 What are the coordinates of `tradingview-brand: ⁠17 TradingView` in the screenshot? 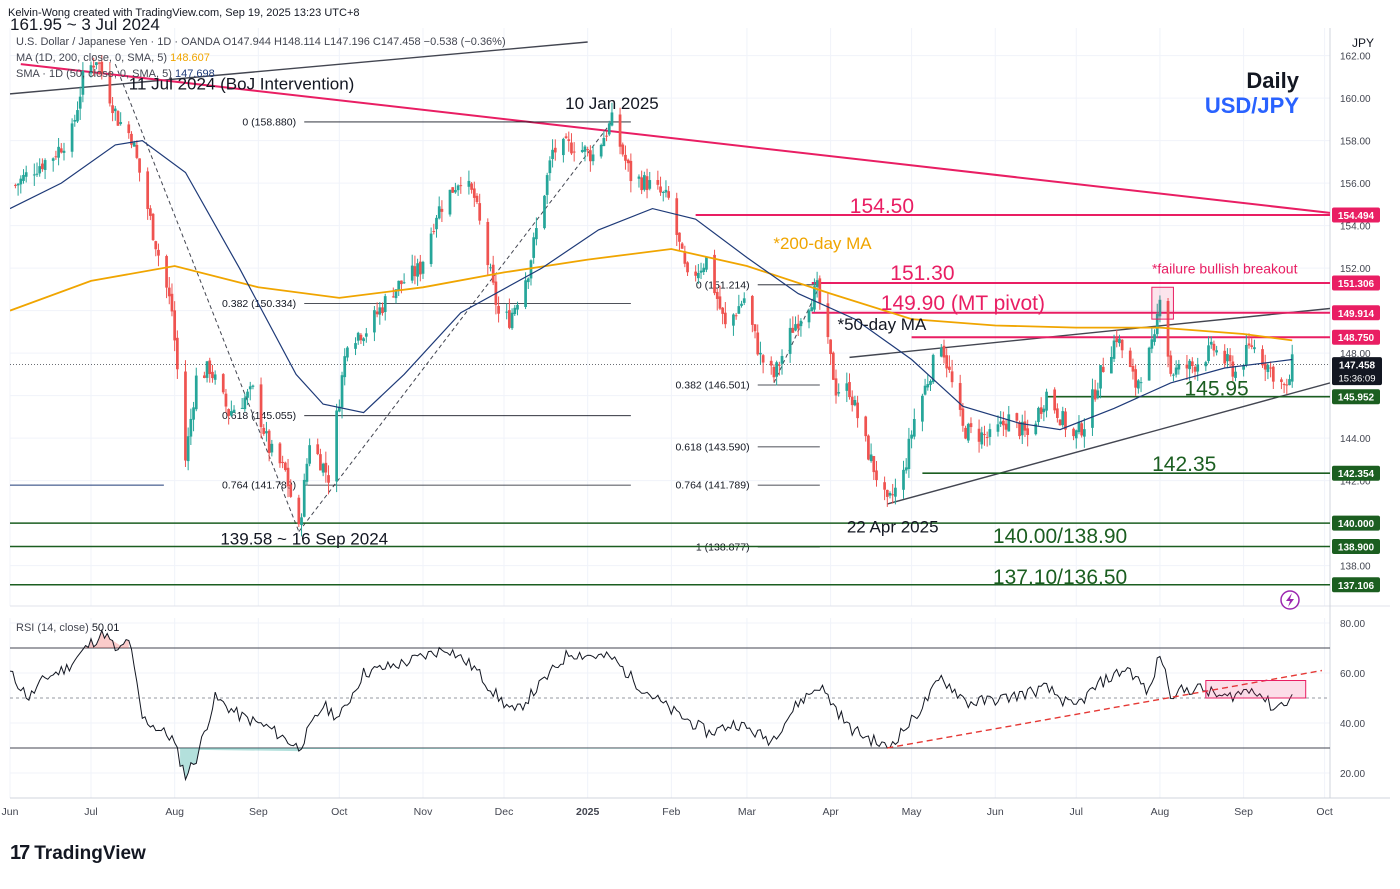 It's located at (78, 853).